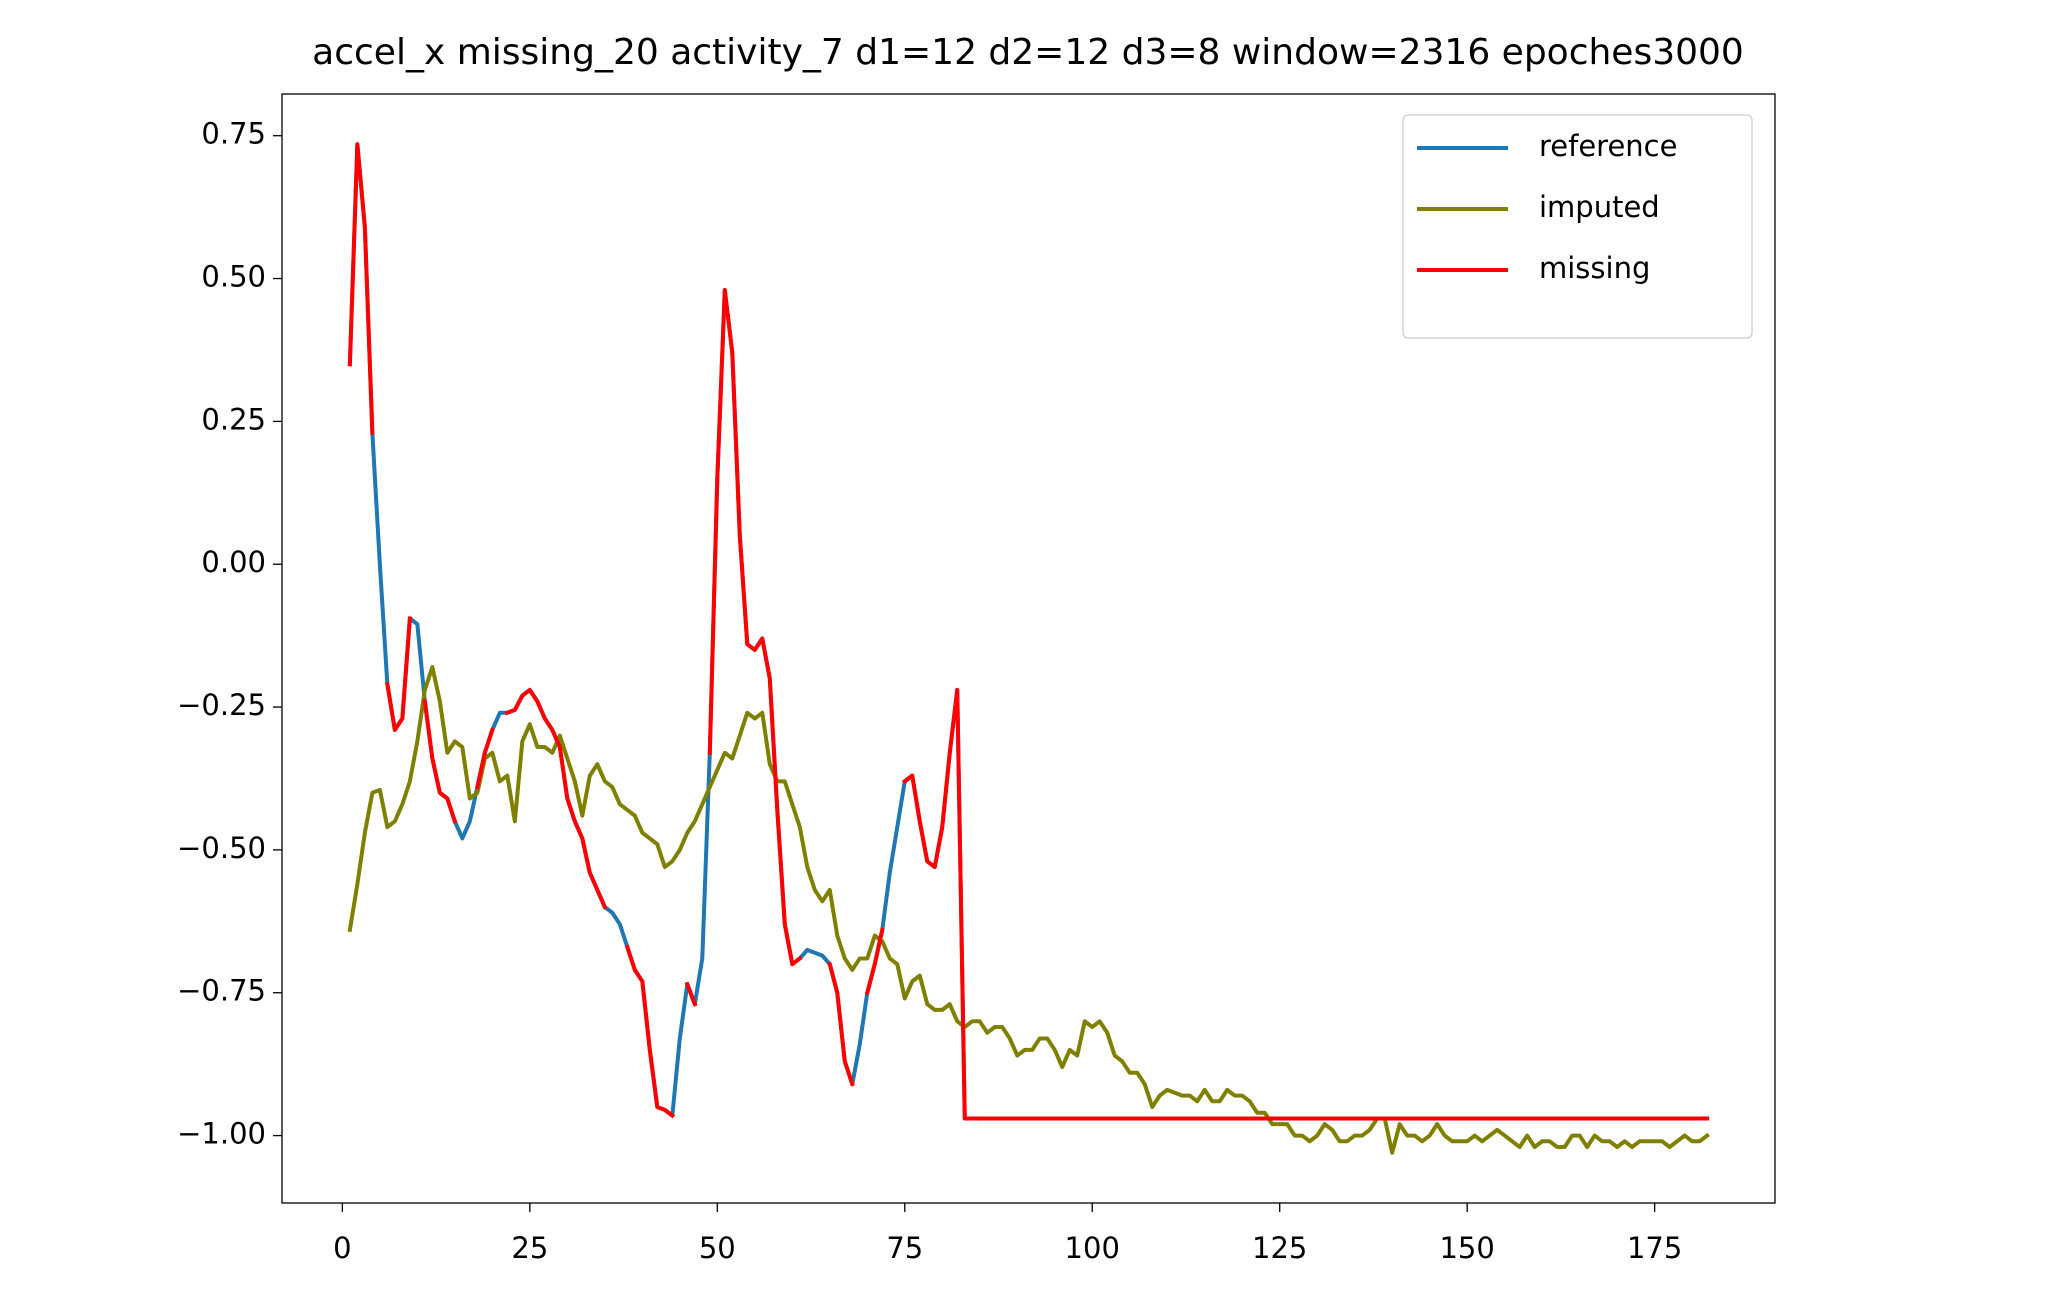  Describe the element at coordinates (221, 848) in the screenshot. I see `y-tick-label: −0.50` at that location.